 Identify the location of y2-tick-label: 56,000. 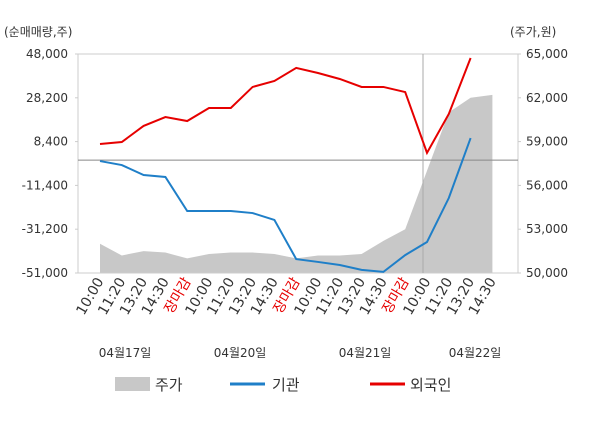
(547, 185).